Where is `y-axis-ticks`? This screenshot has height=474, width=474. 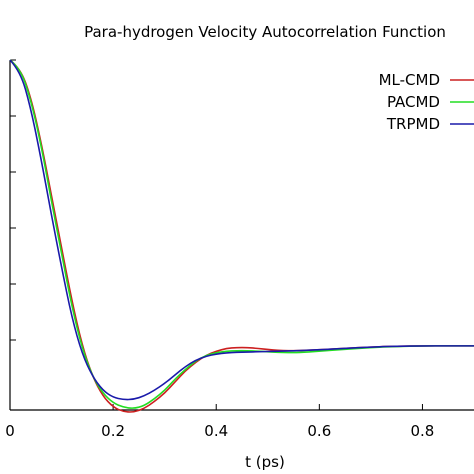 y-axis-ticks is located at coordinates (13, 200).